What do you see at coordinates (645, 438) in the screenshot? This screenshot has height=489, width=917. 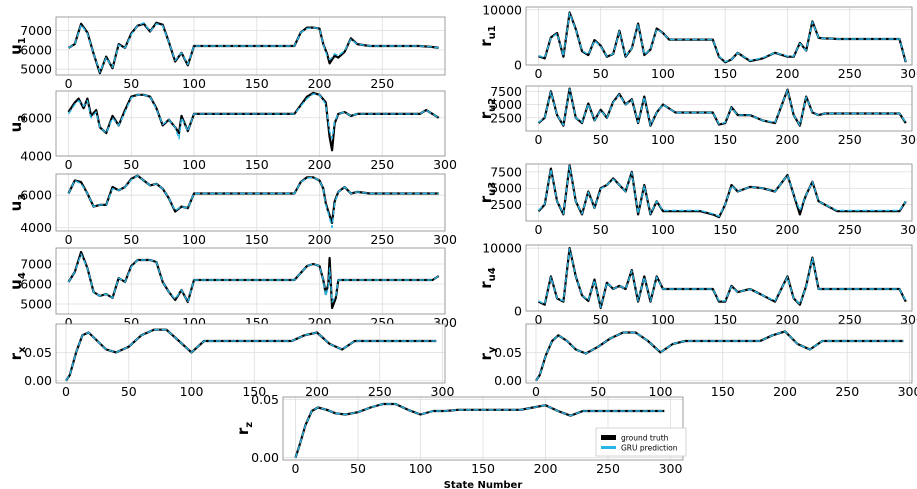 I see `legend-ground-truth-label: ground truth` at bounding box center [645, 438].